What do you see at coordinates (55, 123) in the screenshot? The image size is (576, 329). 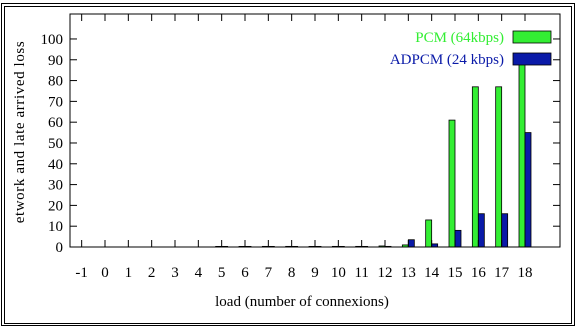 I see `y-tick-label: 60` at bounding box center [55, 123].